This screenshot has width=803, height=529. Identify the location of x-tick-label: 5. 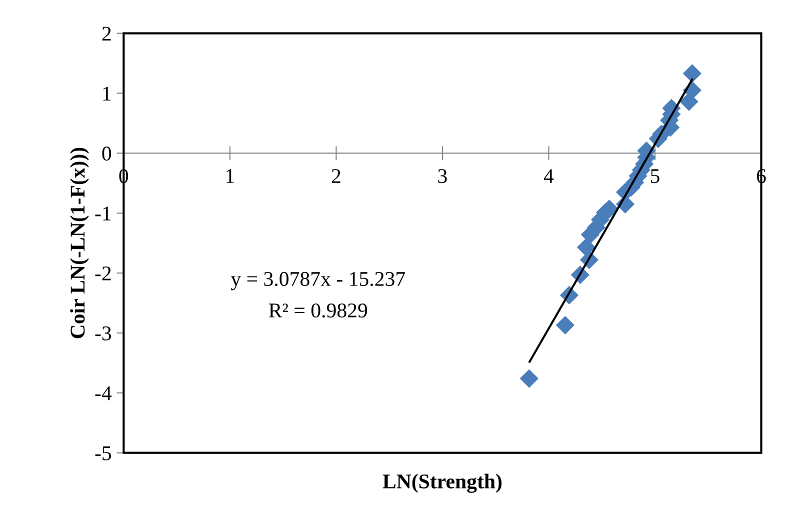
(655, 176).